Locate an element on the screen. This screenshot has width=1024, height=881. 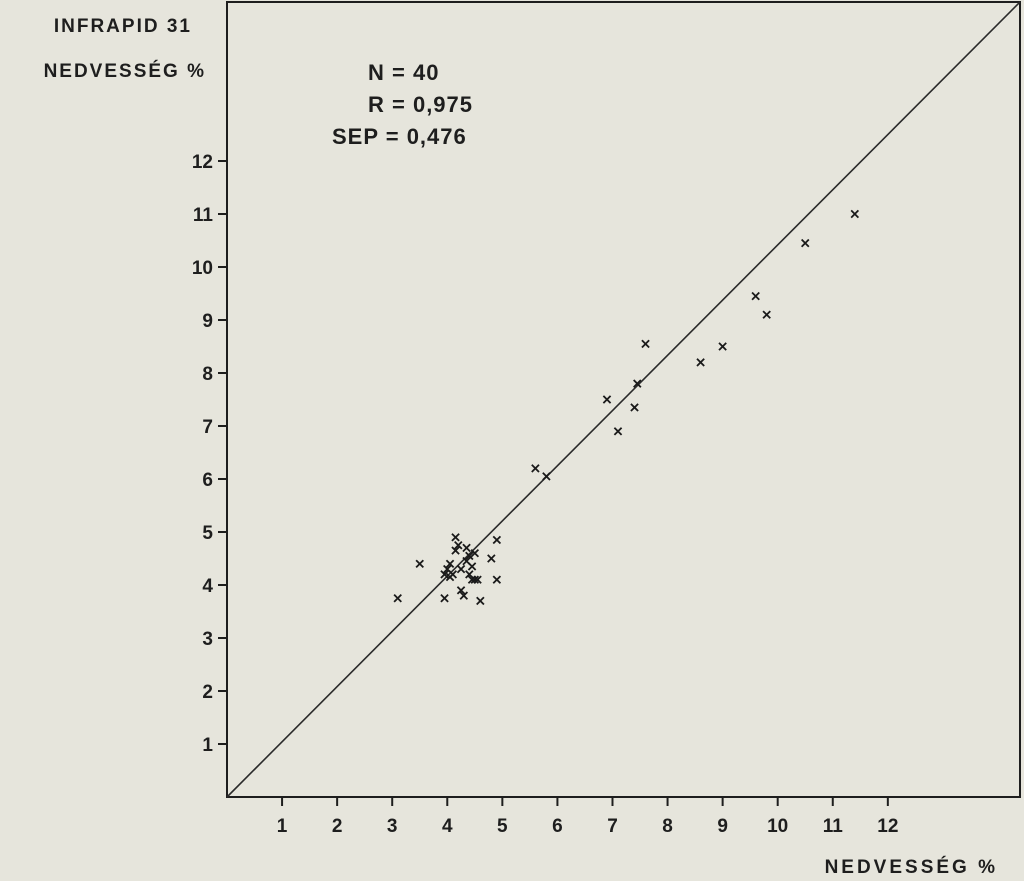
stat-n: N = 40 is located at coordinates (403, 72).